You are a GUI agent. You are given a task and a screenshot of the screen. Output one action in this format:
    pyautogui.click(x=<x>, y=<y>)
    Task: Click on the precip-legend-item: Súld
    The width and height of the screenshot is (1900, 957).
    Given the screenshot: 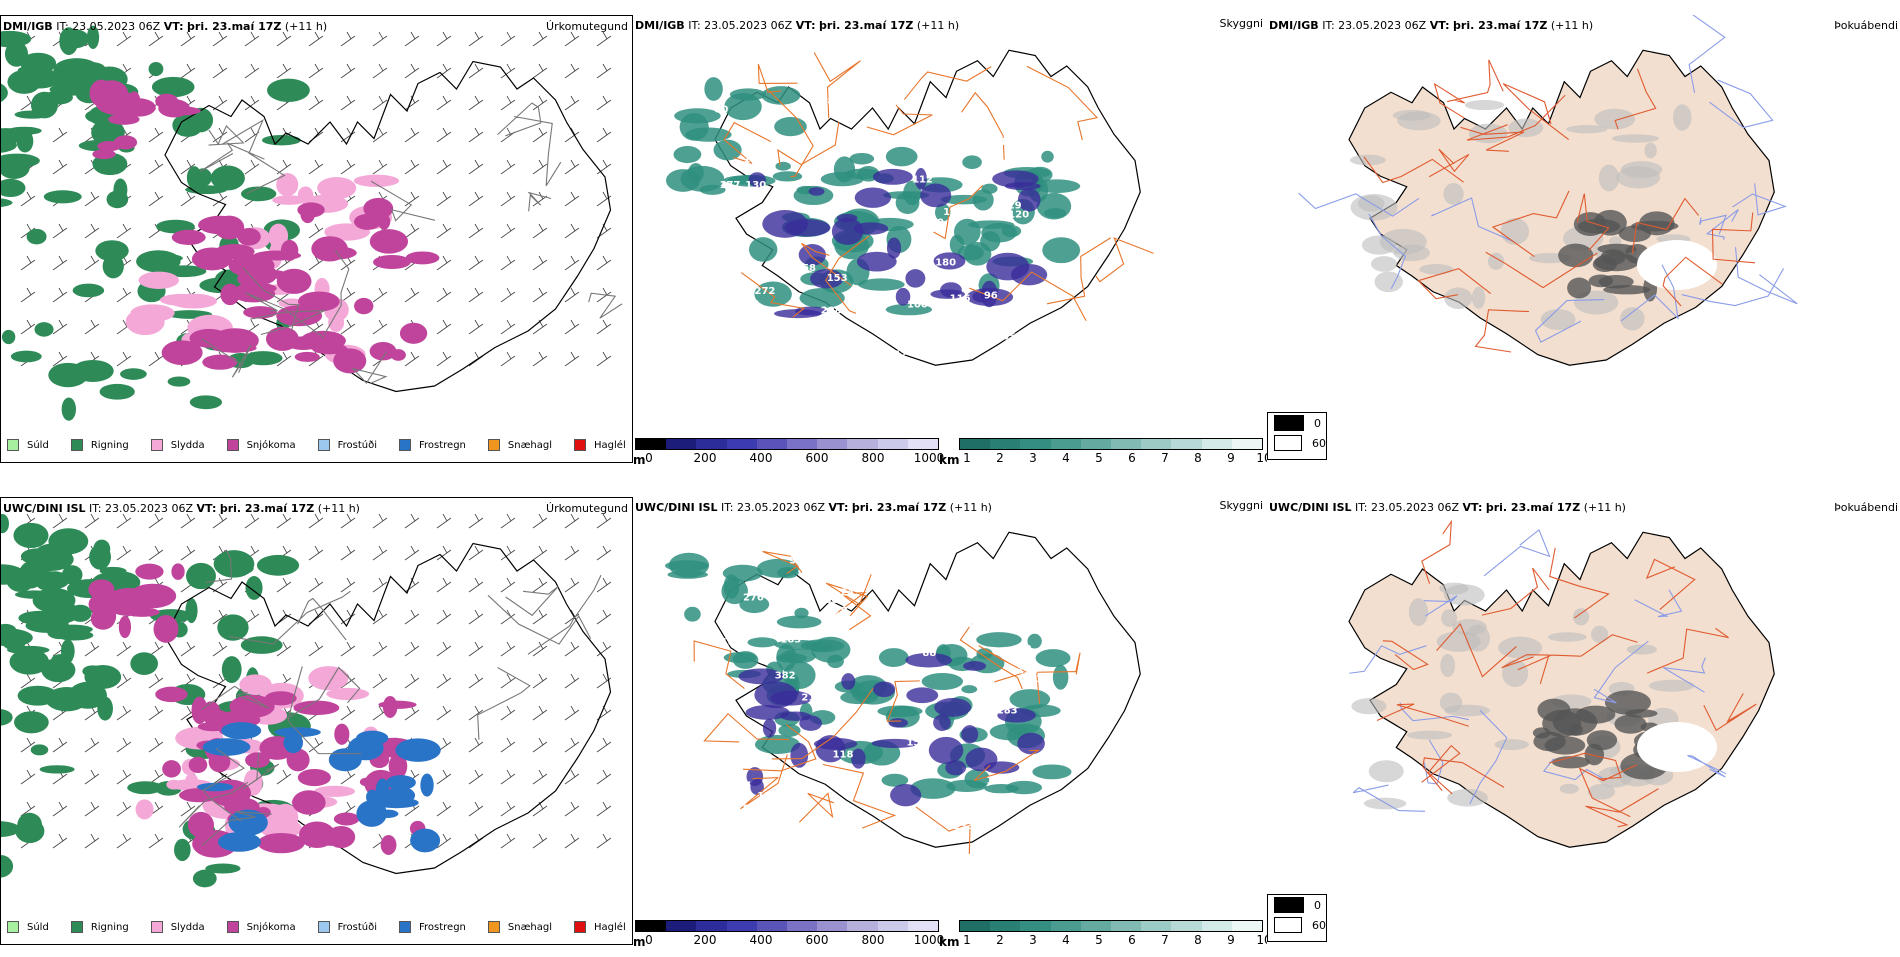 What is the action you would take?
    pyautogui.click(x=28, y=445)
    